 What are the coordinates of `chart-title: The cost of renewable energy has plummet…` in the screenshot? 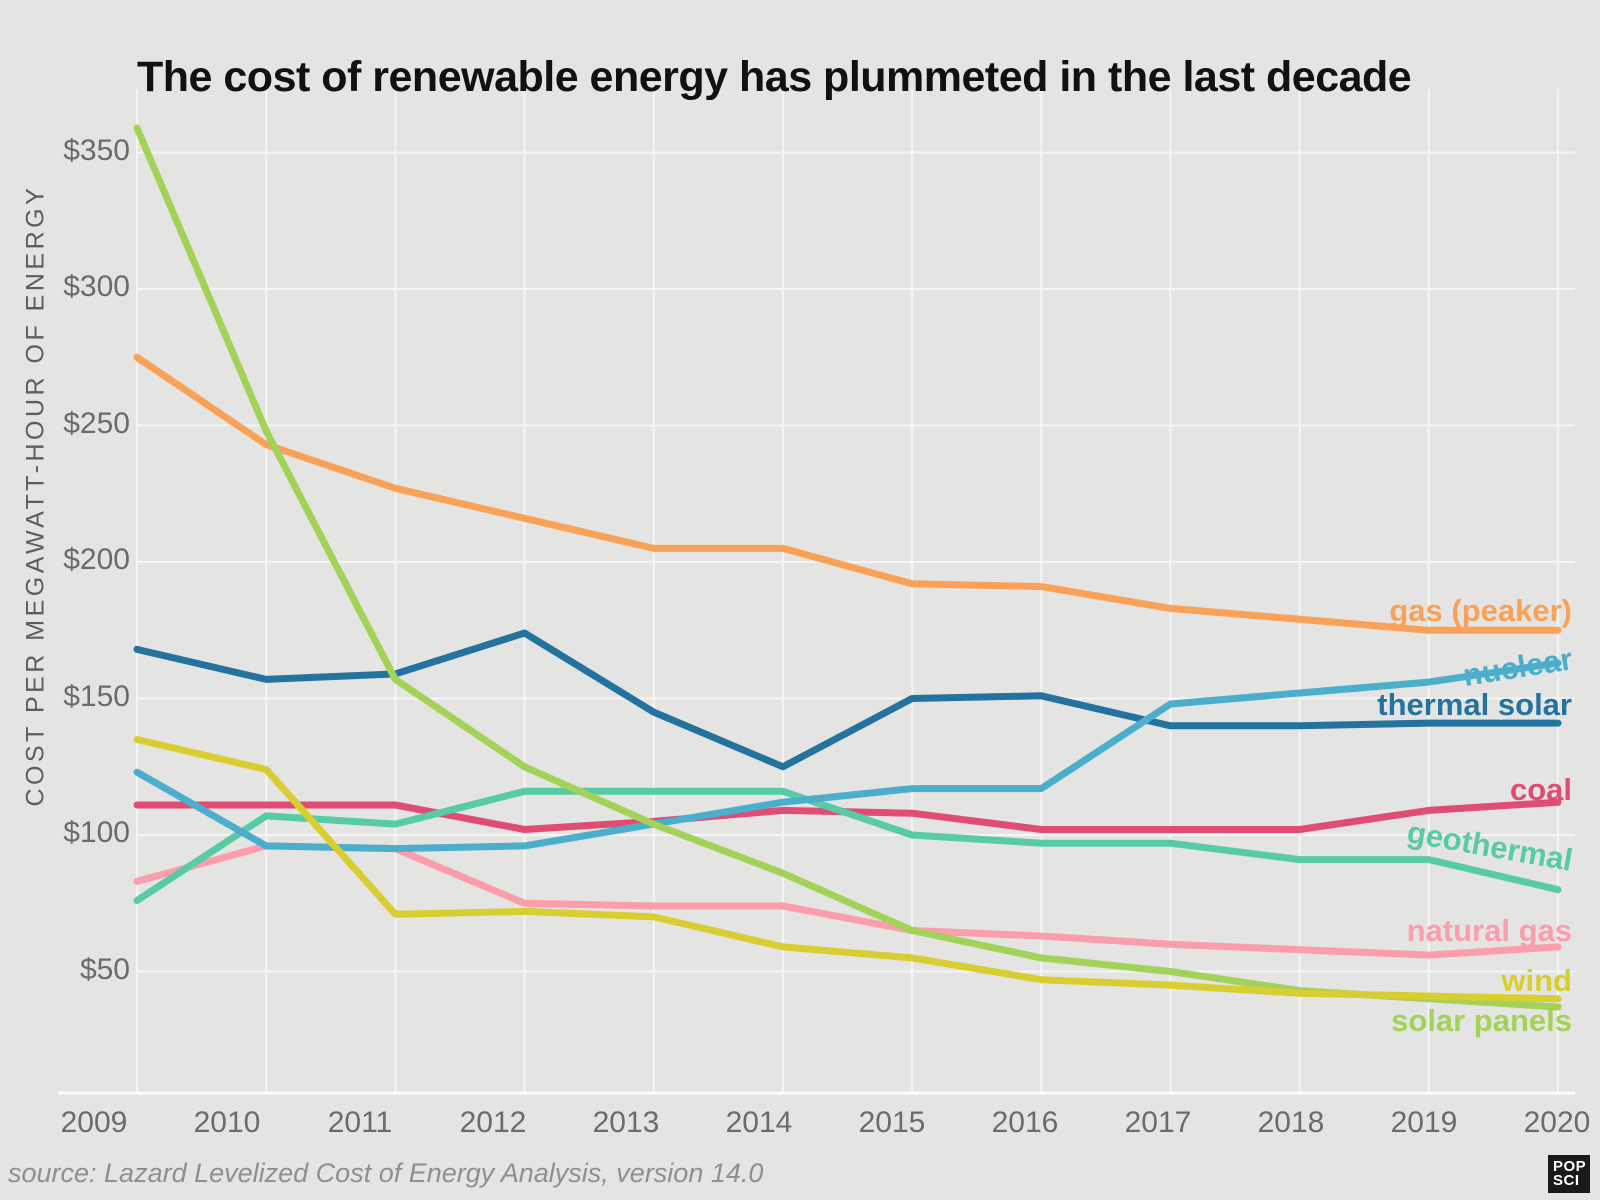 It's located at (774, 76).